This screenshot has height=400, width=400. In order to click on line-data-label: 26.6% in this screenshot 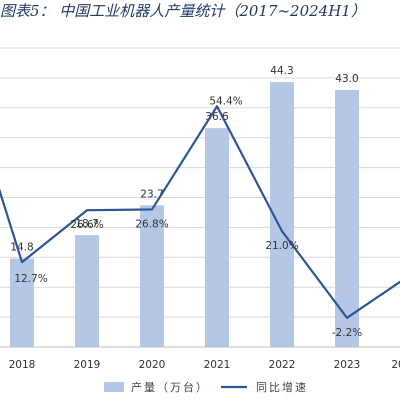, I will do `click(86, 225)`.